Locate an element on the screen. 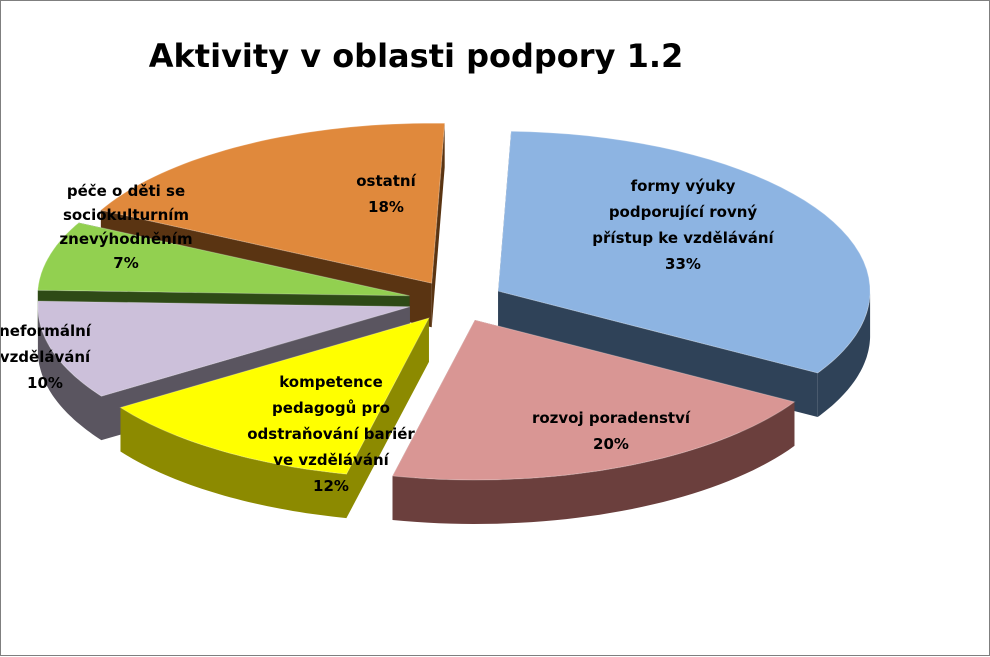 This screenshot has height=657, width=990. slice-name-label: ve vzdělávání is located at coordinates (331, 460).